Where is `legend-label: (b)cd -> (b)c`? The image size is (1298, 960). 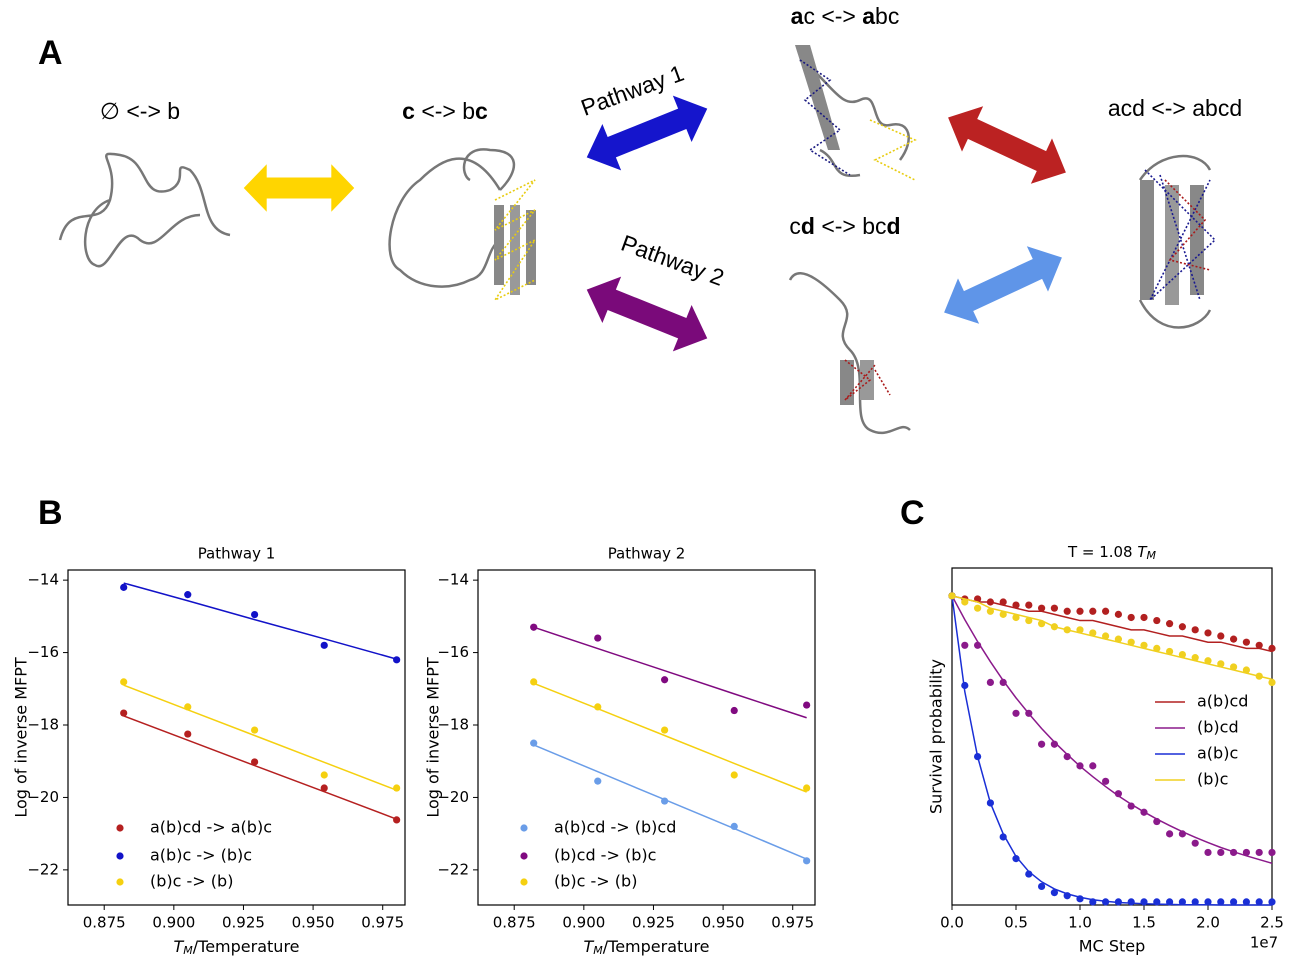
legend-label: (b)cd -> (b)c is located at coordinates (605, 855).